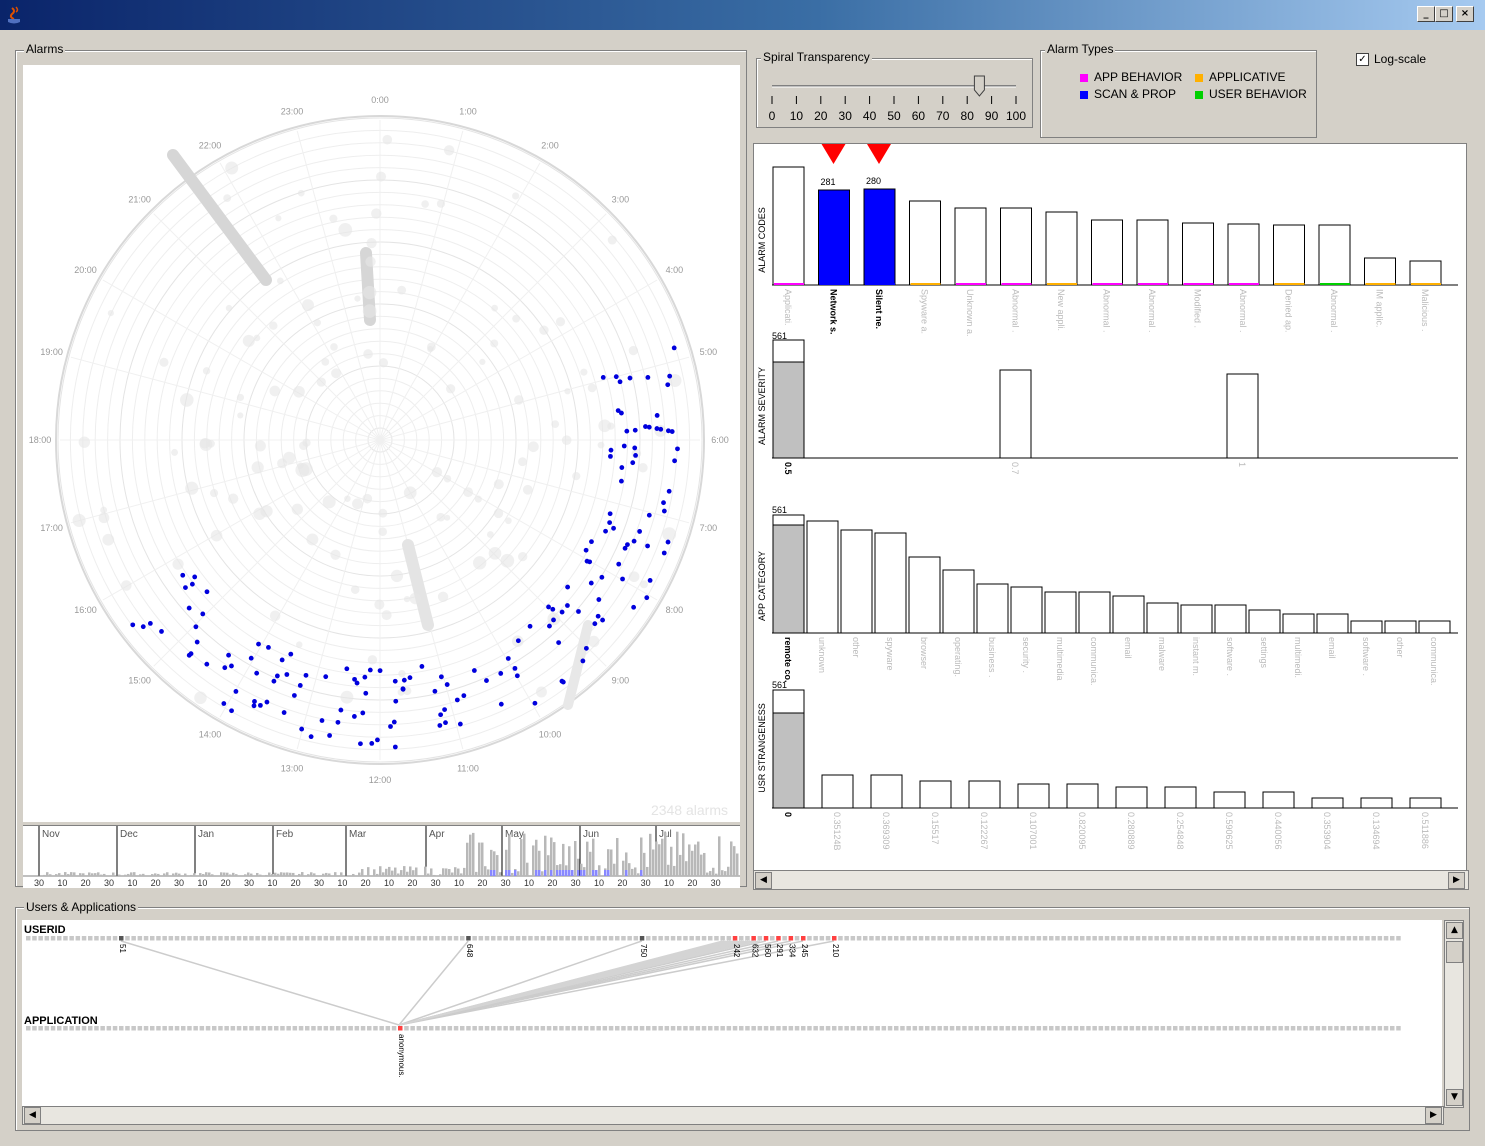  Describe the element at coordinates (1444, 14) in the screenshot. I see `maximize-button: □` at that location.